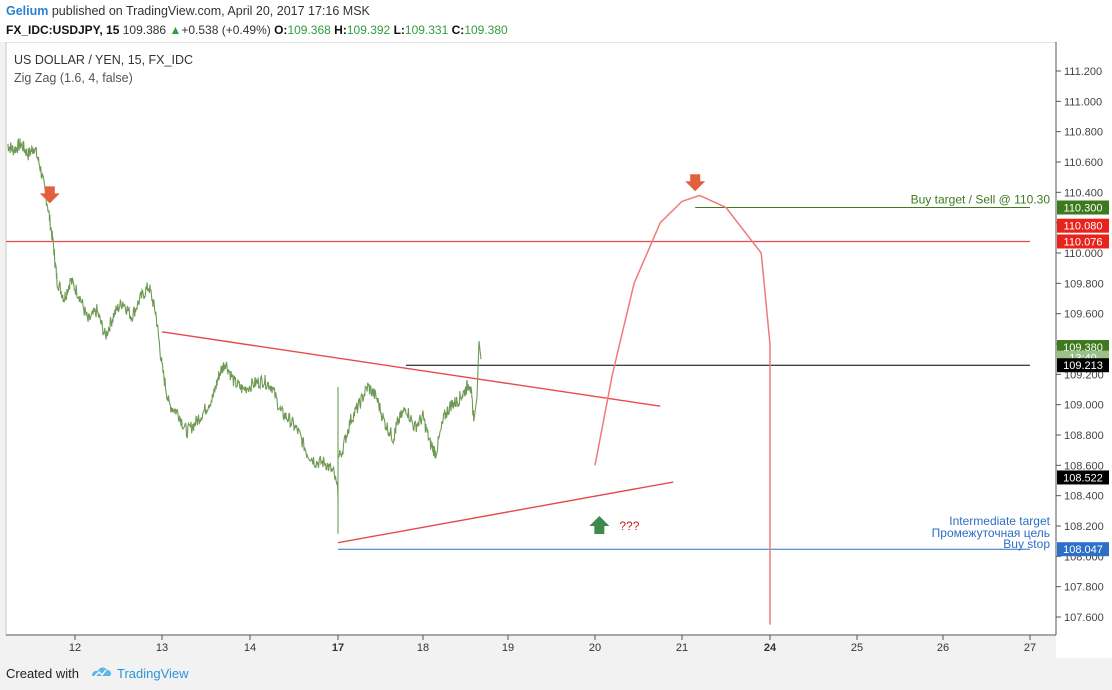 The width and height of the screenshot is (1112, 690). What do you see at coordinates (1084, 375) in the screenshot?
I see `price-tick-label: 109.200` at bounding box center [1084, 375].